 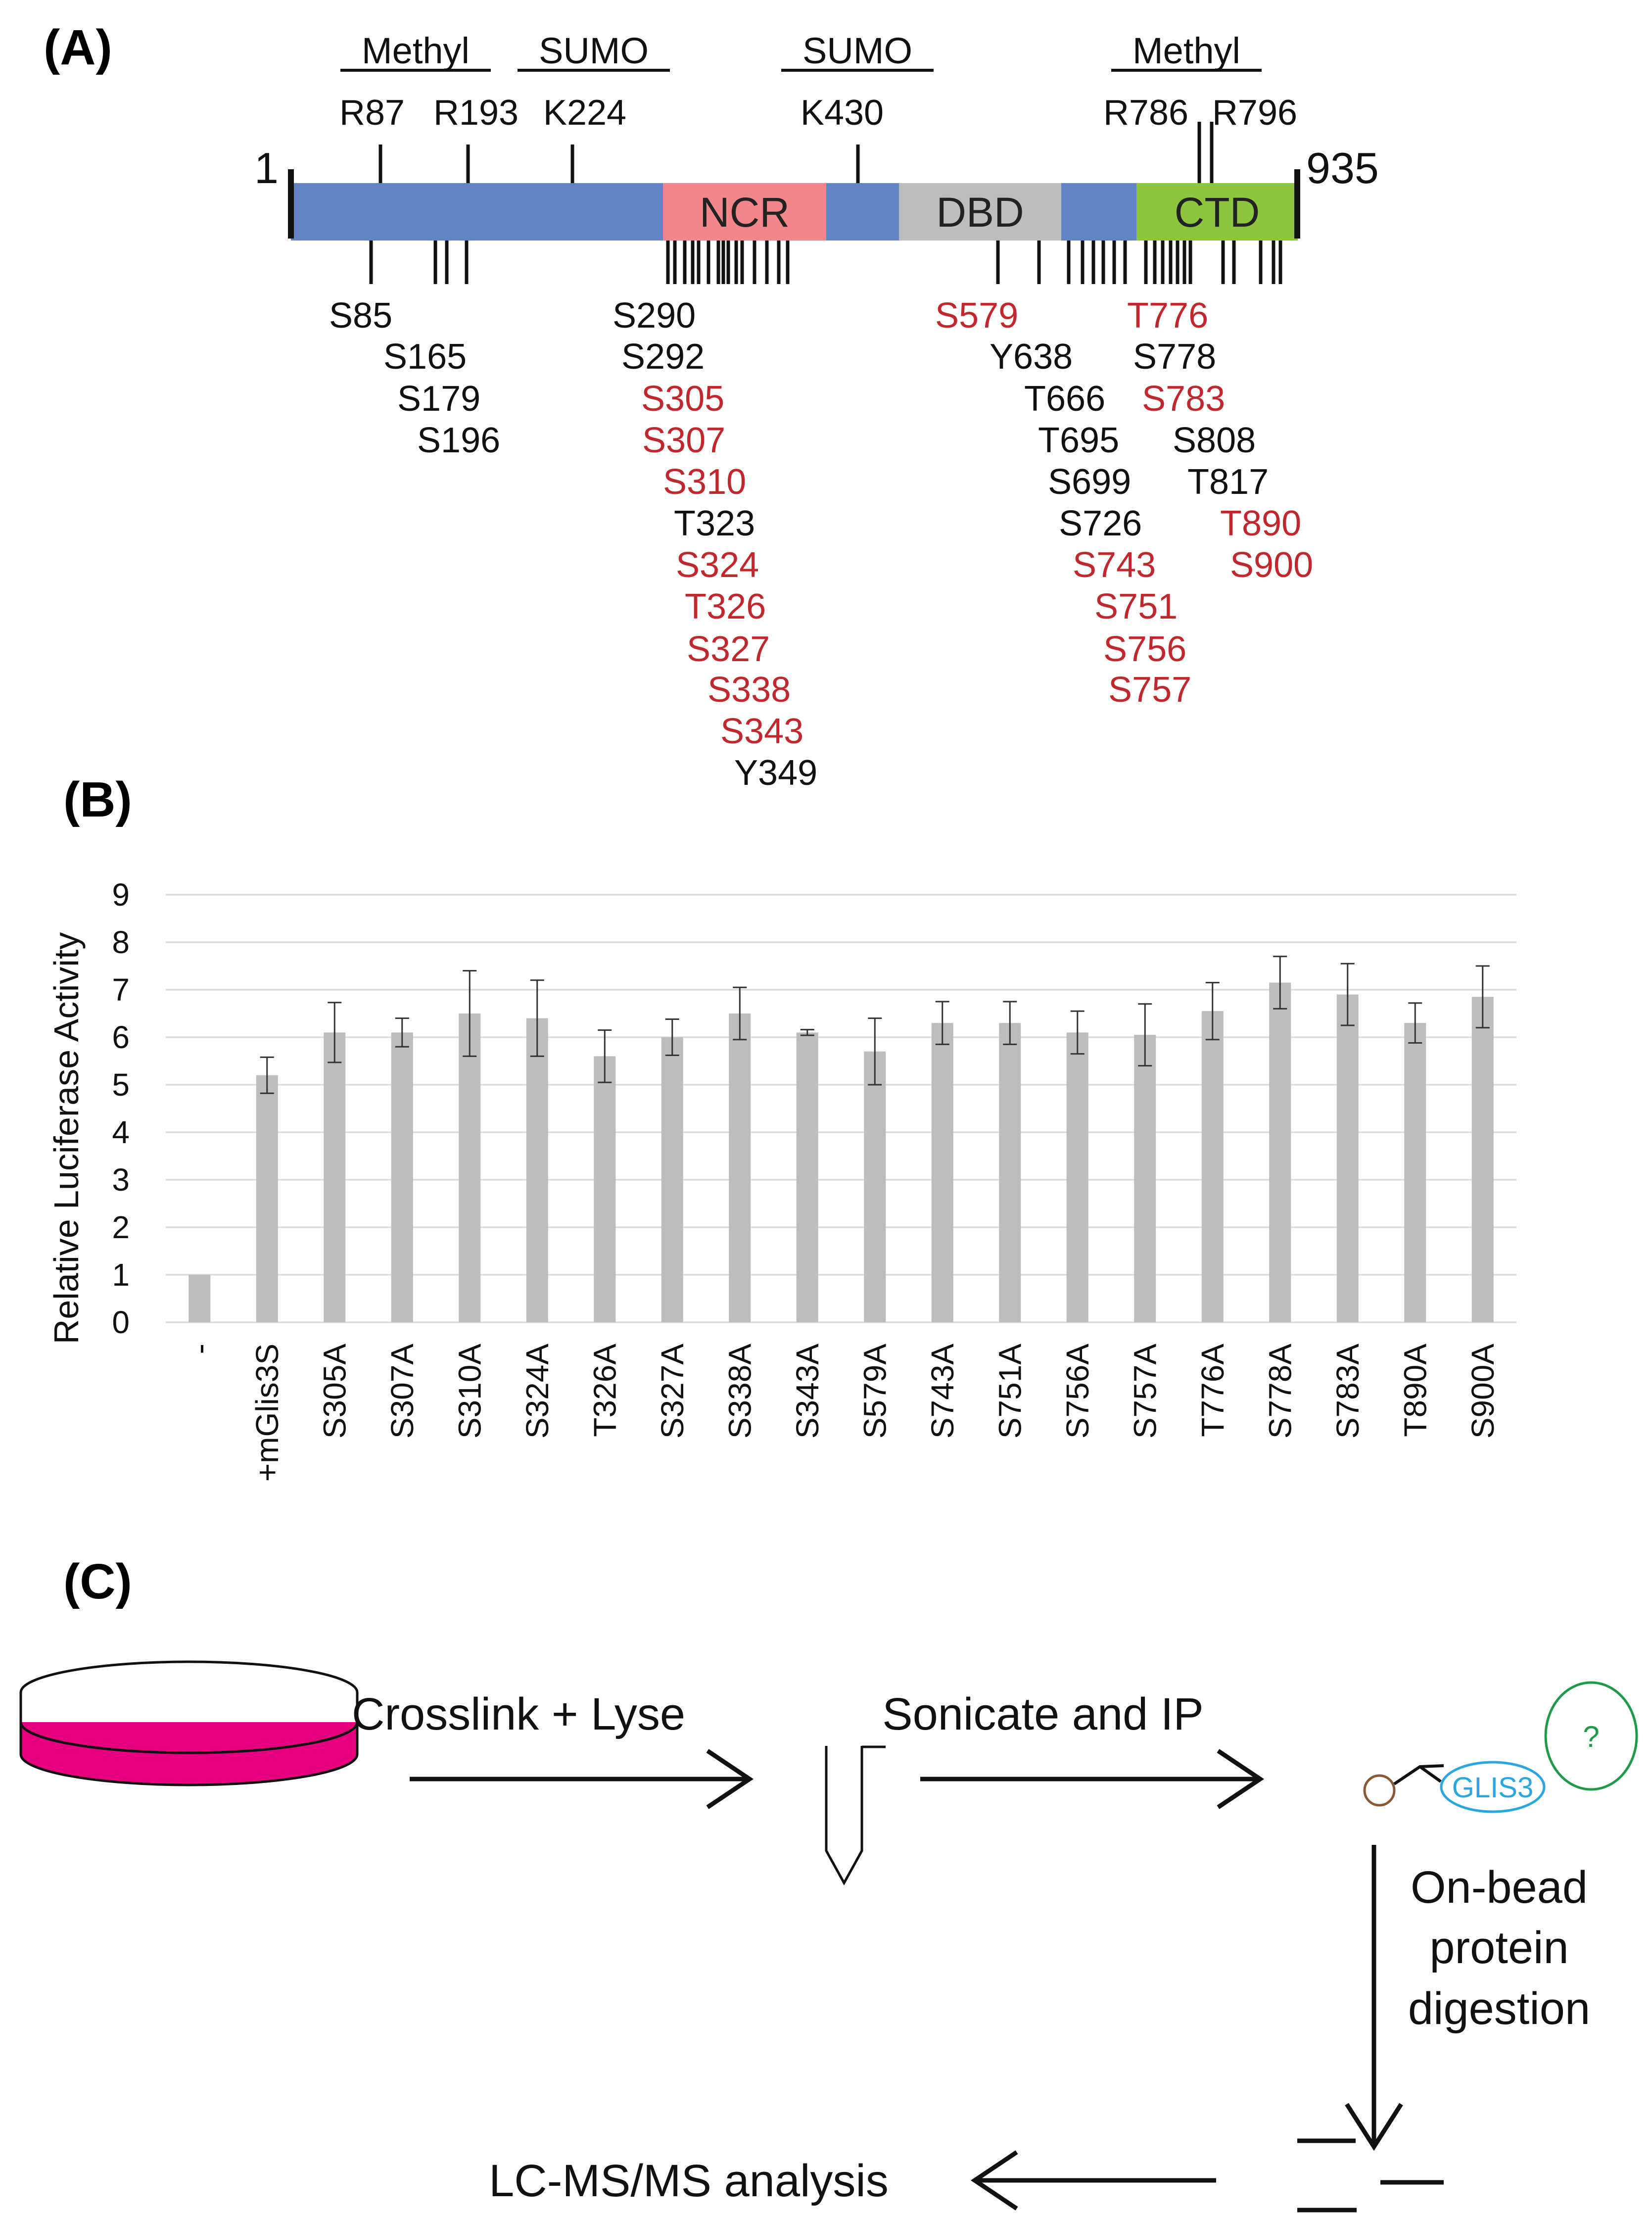 What do you see at coordinates (1280, 1391) in the screenshot?
I see `x-tick-label: S778A` at bounding box center [1280, 1391].